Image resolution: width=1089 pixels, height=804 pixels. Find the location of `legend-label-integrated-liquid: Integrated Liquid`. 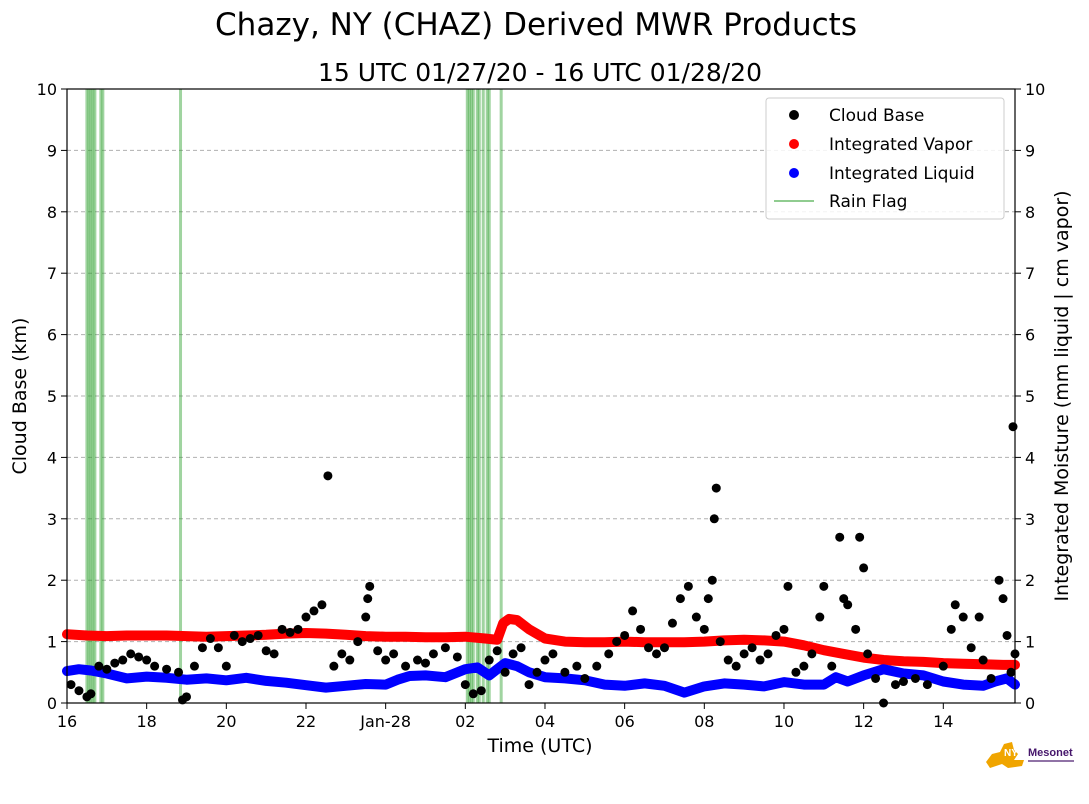

legend-label-integrated-liquid: Integrated Liquid is located at coordinates (902, 174).